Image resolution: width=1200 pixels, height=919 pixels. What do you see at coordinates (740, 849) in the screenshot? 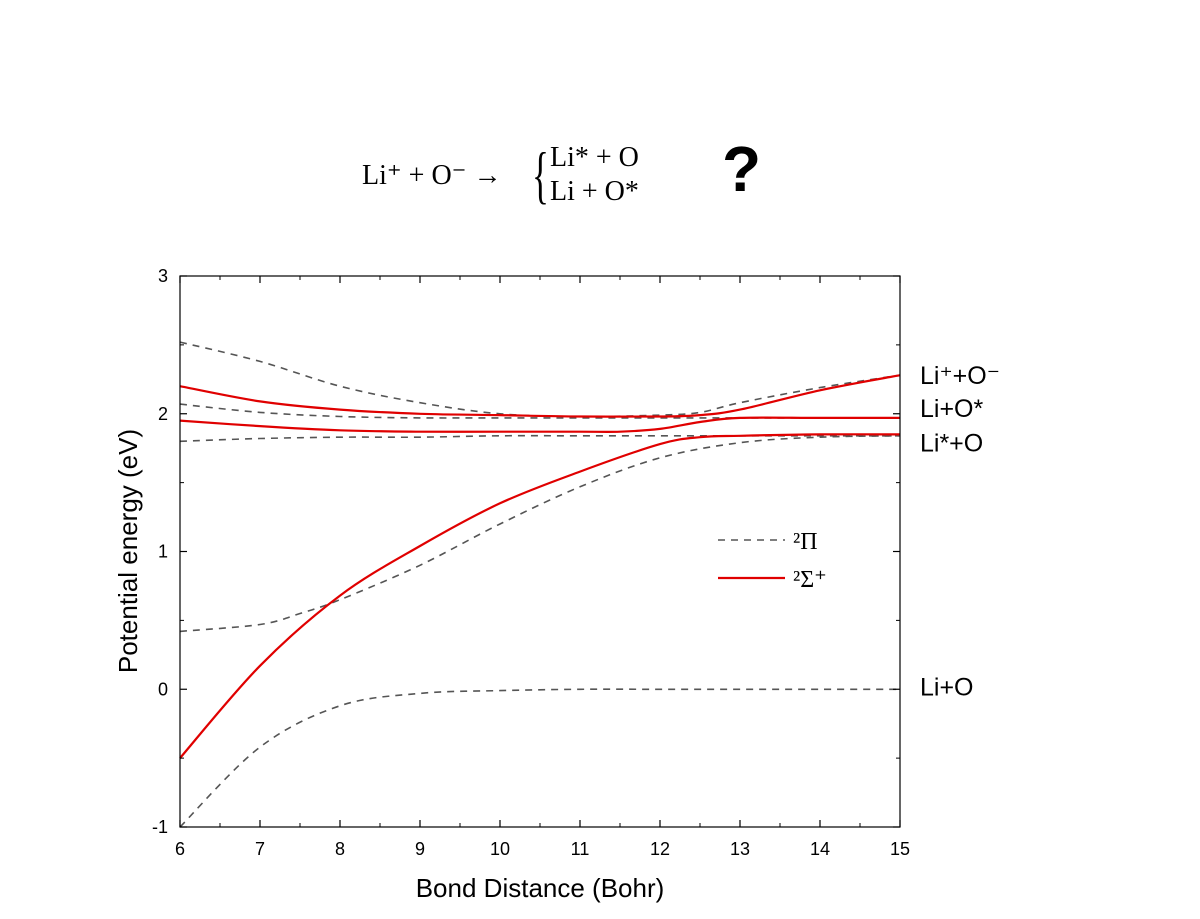
I see `x-tick-label: 13` at bounding box center [740, 849].